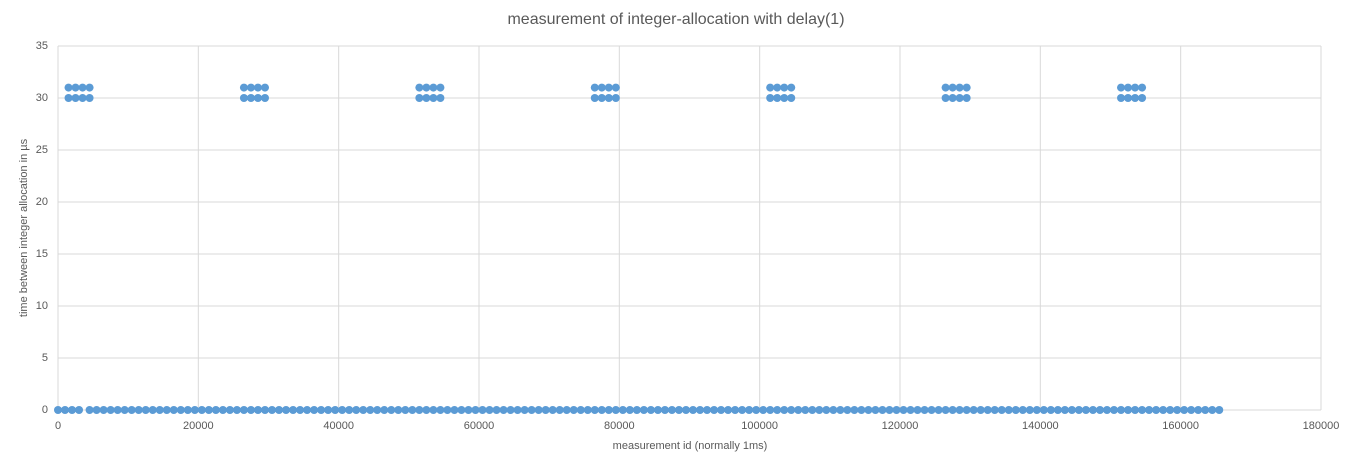 This screenshot has width=1345, height=457. Describe the element at coordinates (45, 410) in the screenshot. I see `y-tick-label: 0` at that location.